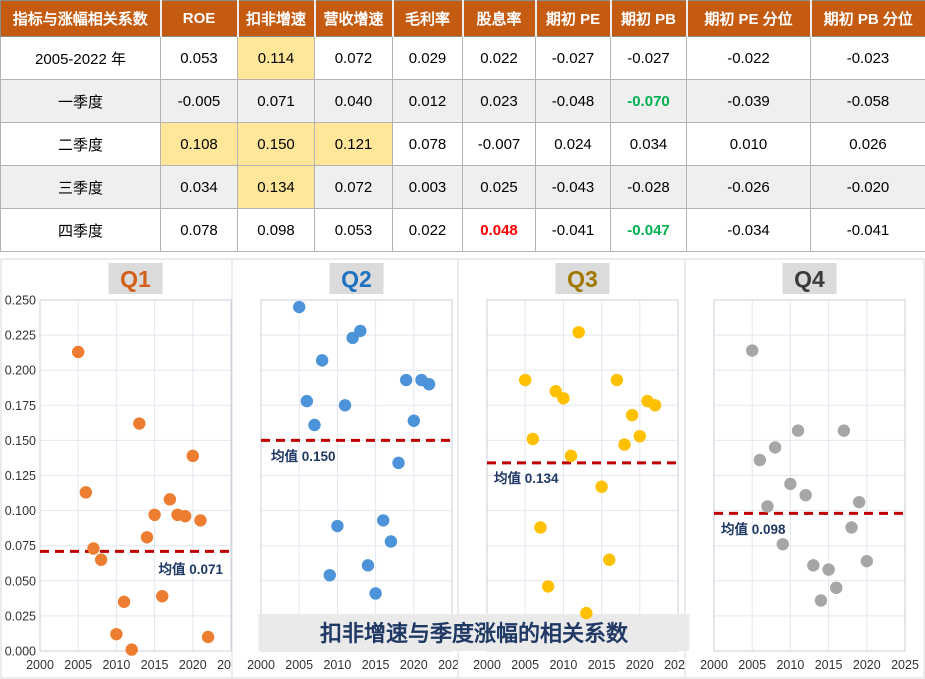  What do you see at coordinates (649, 18) in the screenshot?
I see `column-header-7: 期初 PB` at bounding box center [649, 18].